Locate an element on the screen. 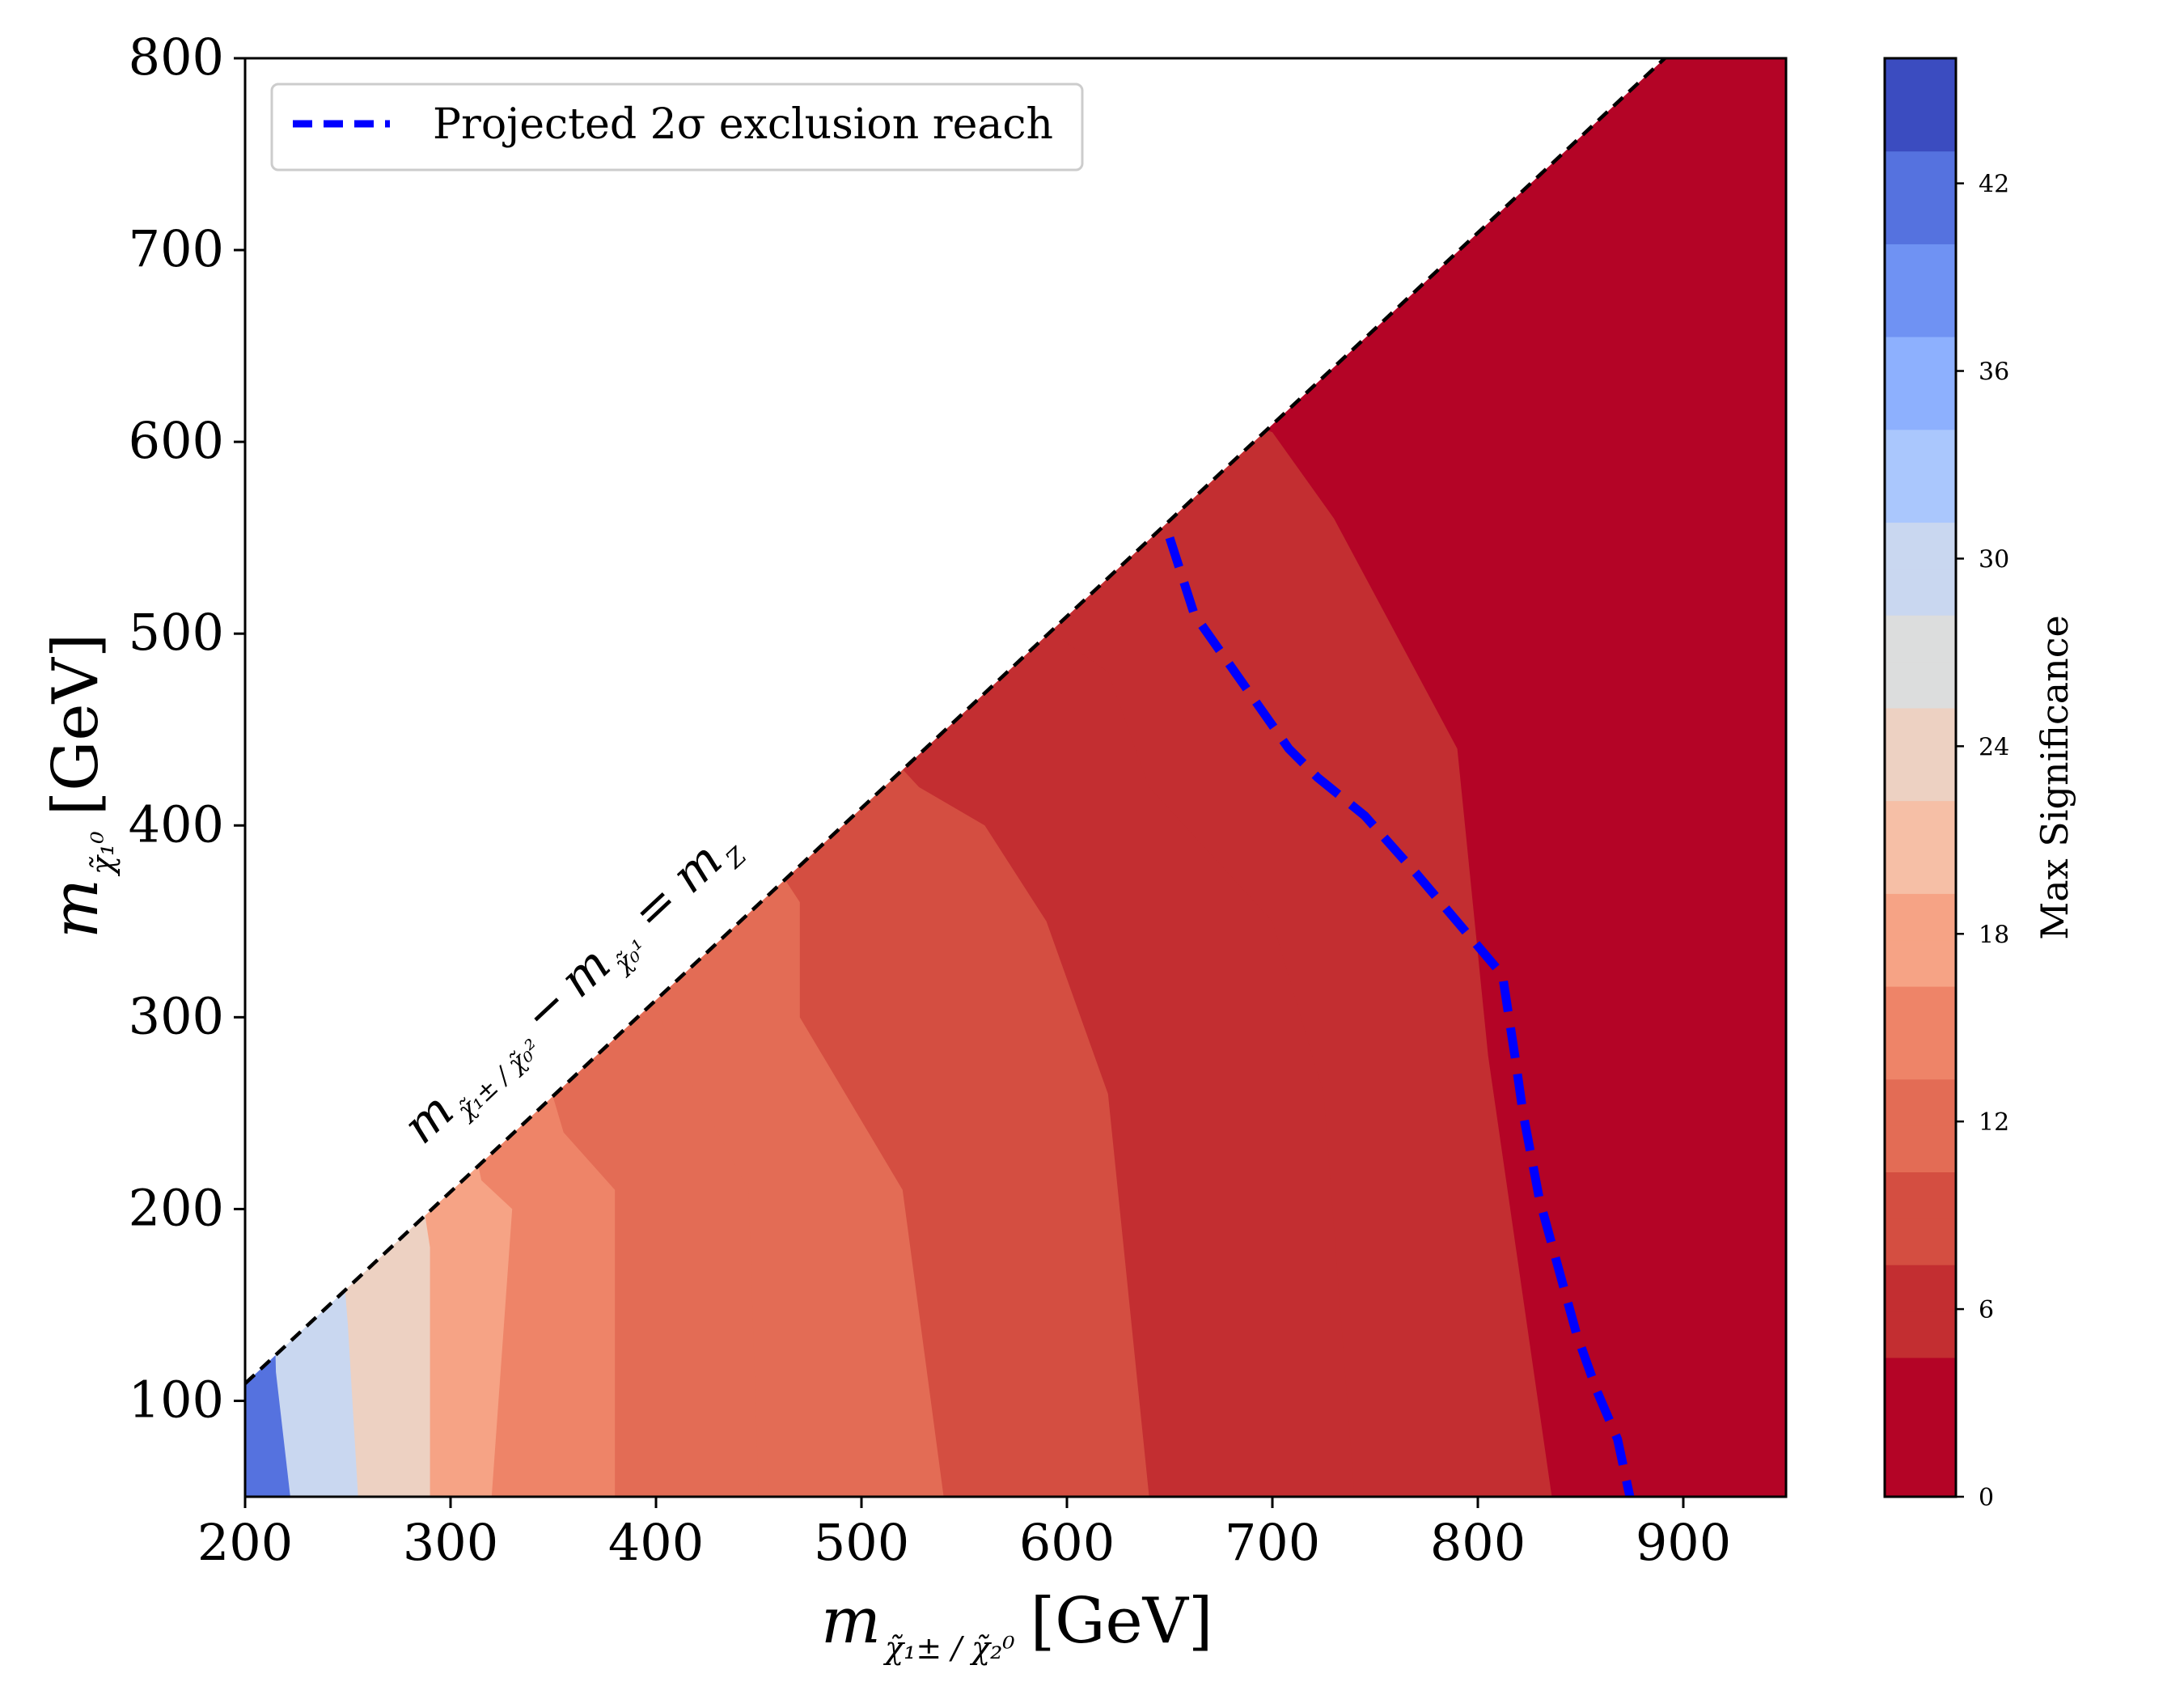 This screenshot has height=1699, width=2184. colorbar-tick-label: 42 is located at coordinates (1994, 185).